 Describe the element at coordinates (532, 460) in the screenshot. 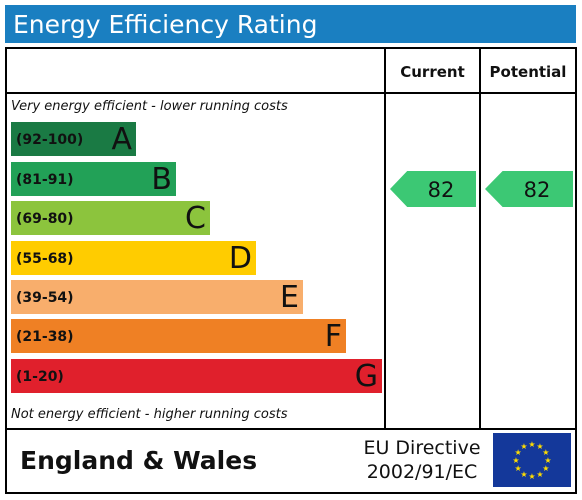

I see `eu-flag-icon: ★ ★ ★ ★ ★ ★ ★ ★ ★ ★ ★ ★` at that location.